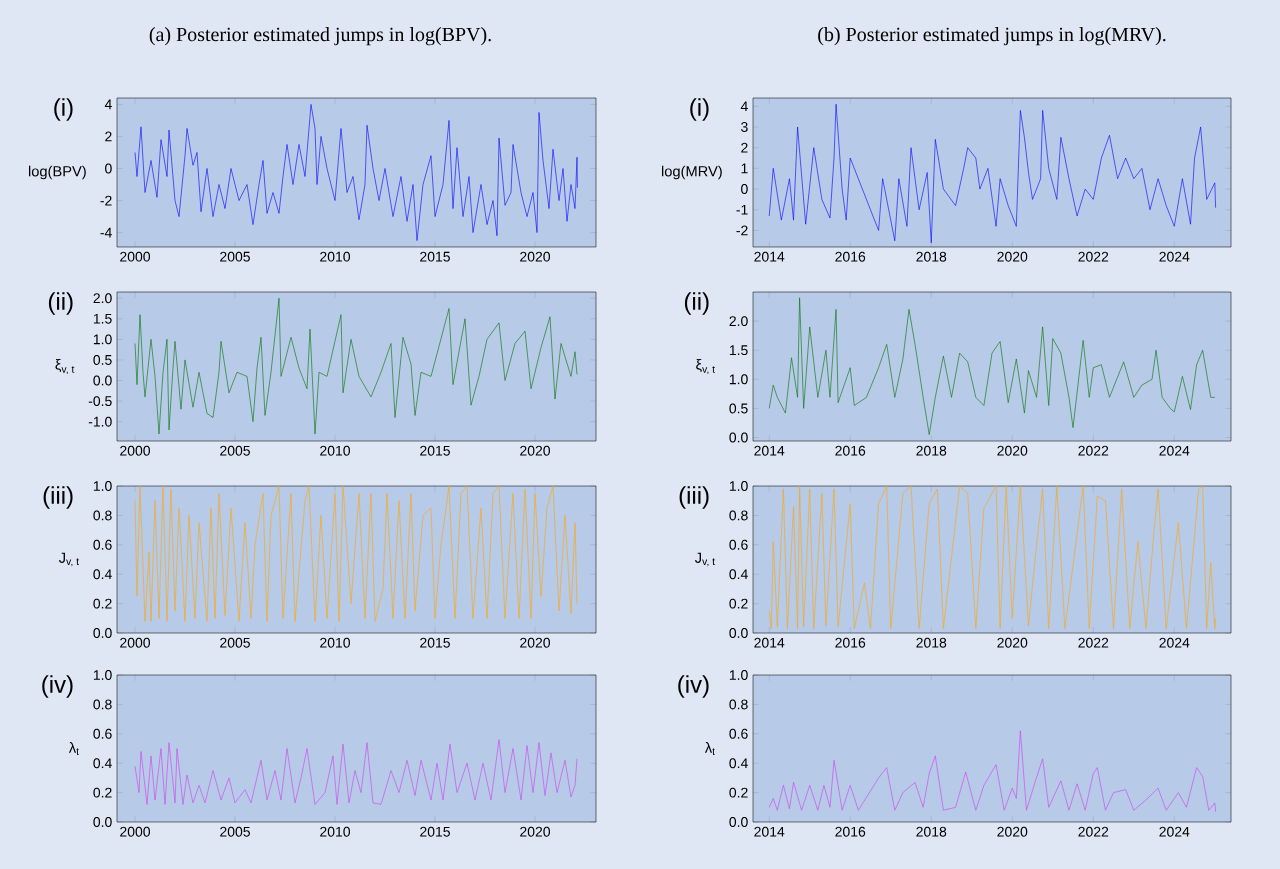  What do you see at coordinates (744, 168) in the screenshot?
I see `y-tick-label: 1` at bounding box center [744, 168].